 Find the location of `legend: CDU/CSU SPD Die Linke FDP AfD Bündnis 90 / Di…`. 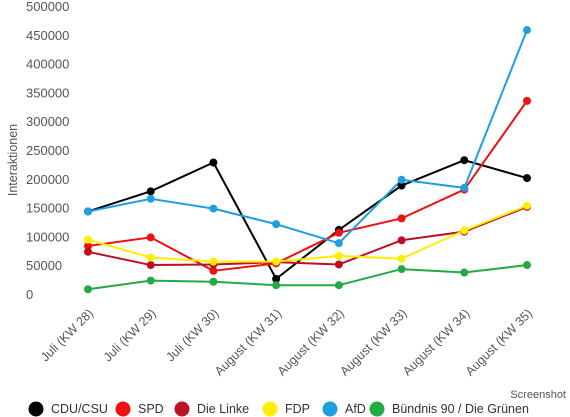

legend: CDU/CSU SPD Die Linke FDP AfD Bündnis 90 / Di… is located at coordinates (278, 409).